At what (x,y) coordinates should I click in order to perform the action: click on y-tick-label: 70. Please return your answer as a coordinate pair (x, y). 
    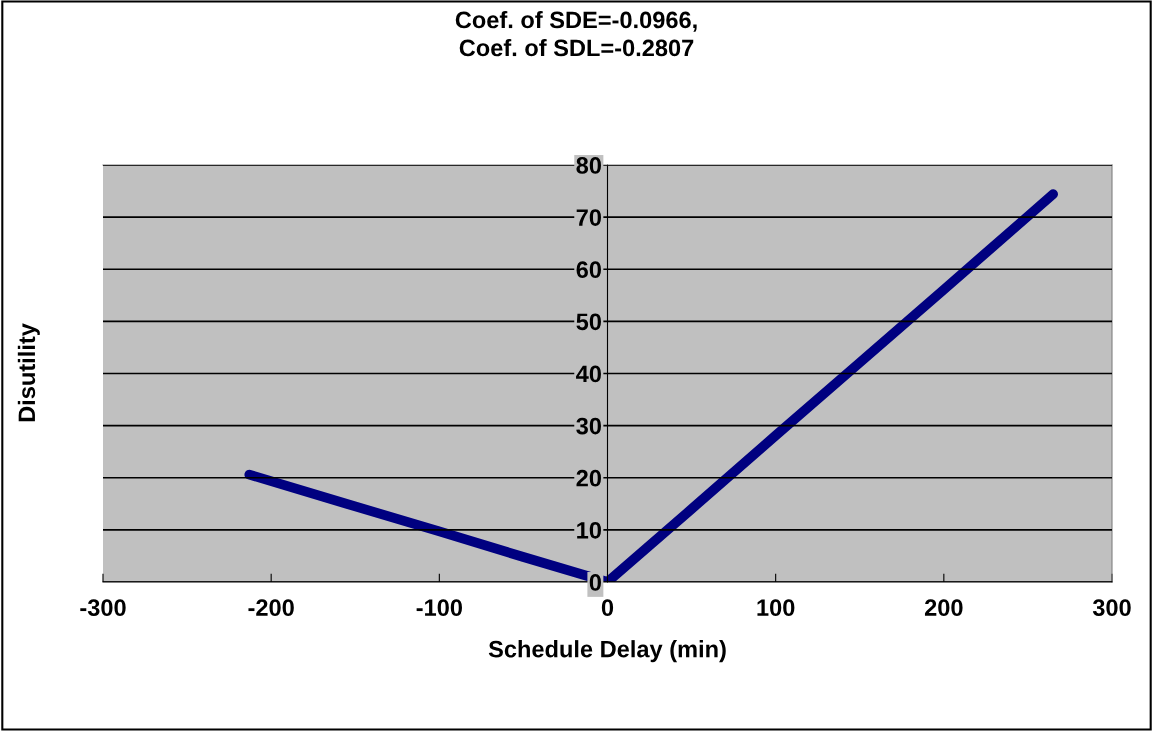
    Looking at the image, I should click on (588, 217).